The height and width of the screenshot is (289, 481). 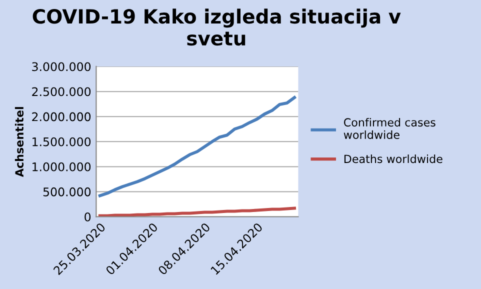 What do you see at coordinates (61, 167) in the screenshot?
I see `y-tick-label: 1.000.000` at bounding box center [61, 167].